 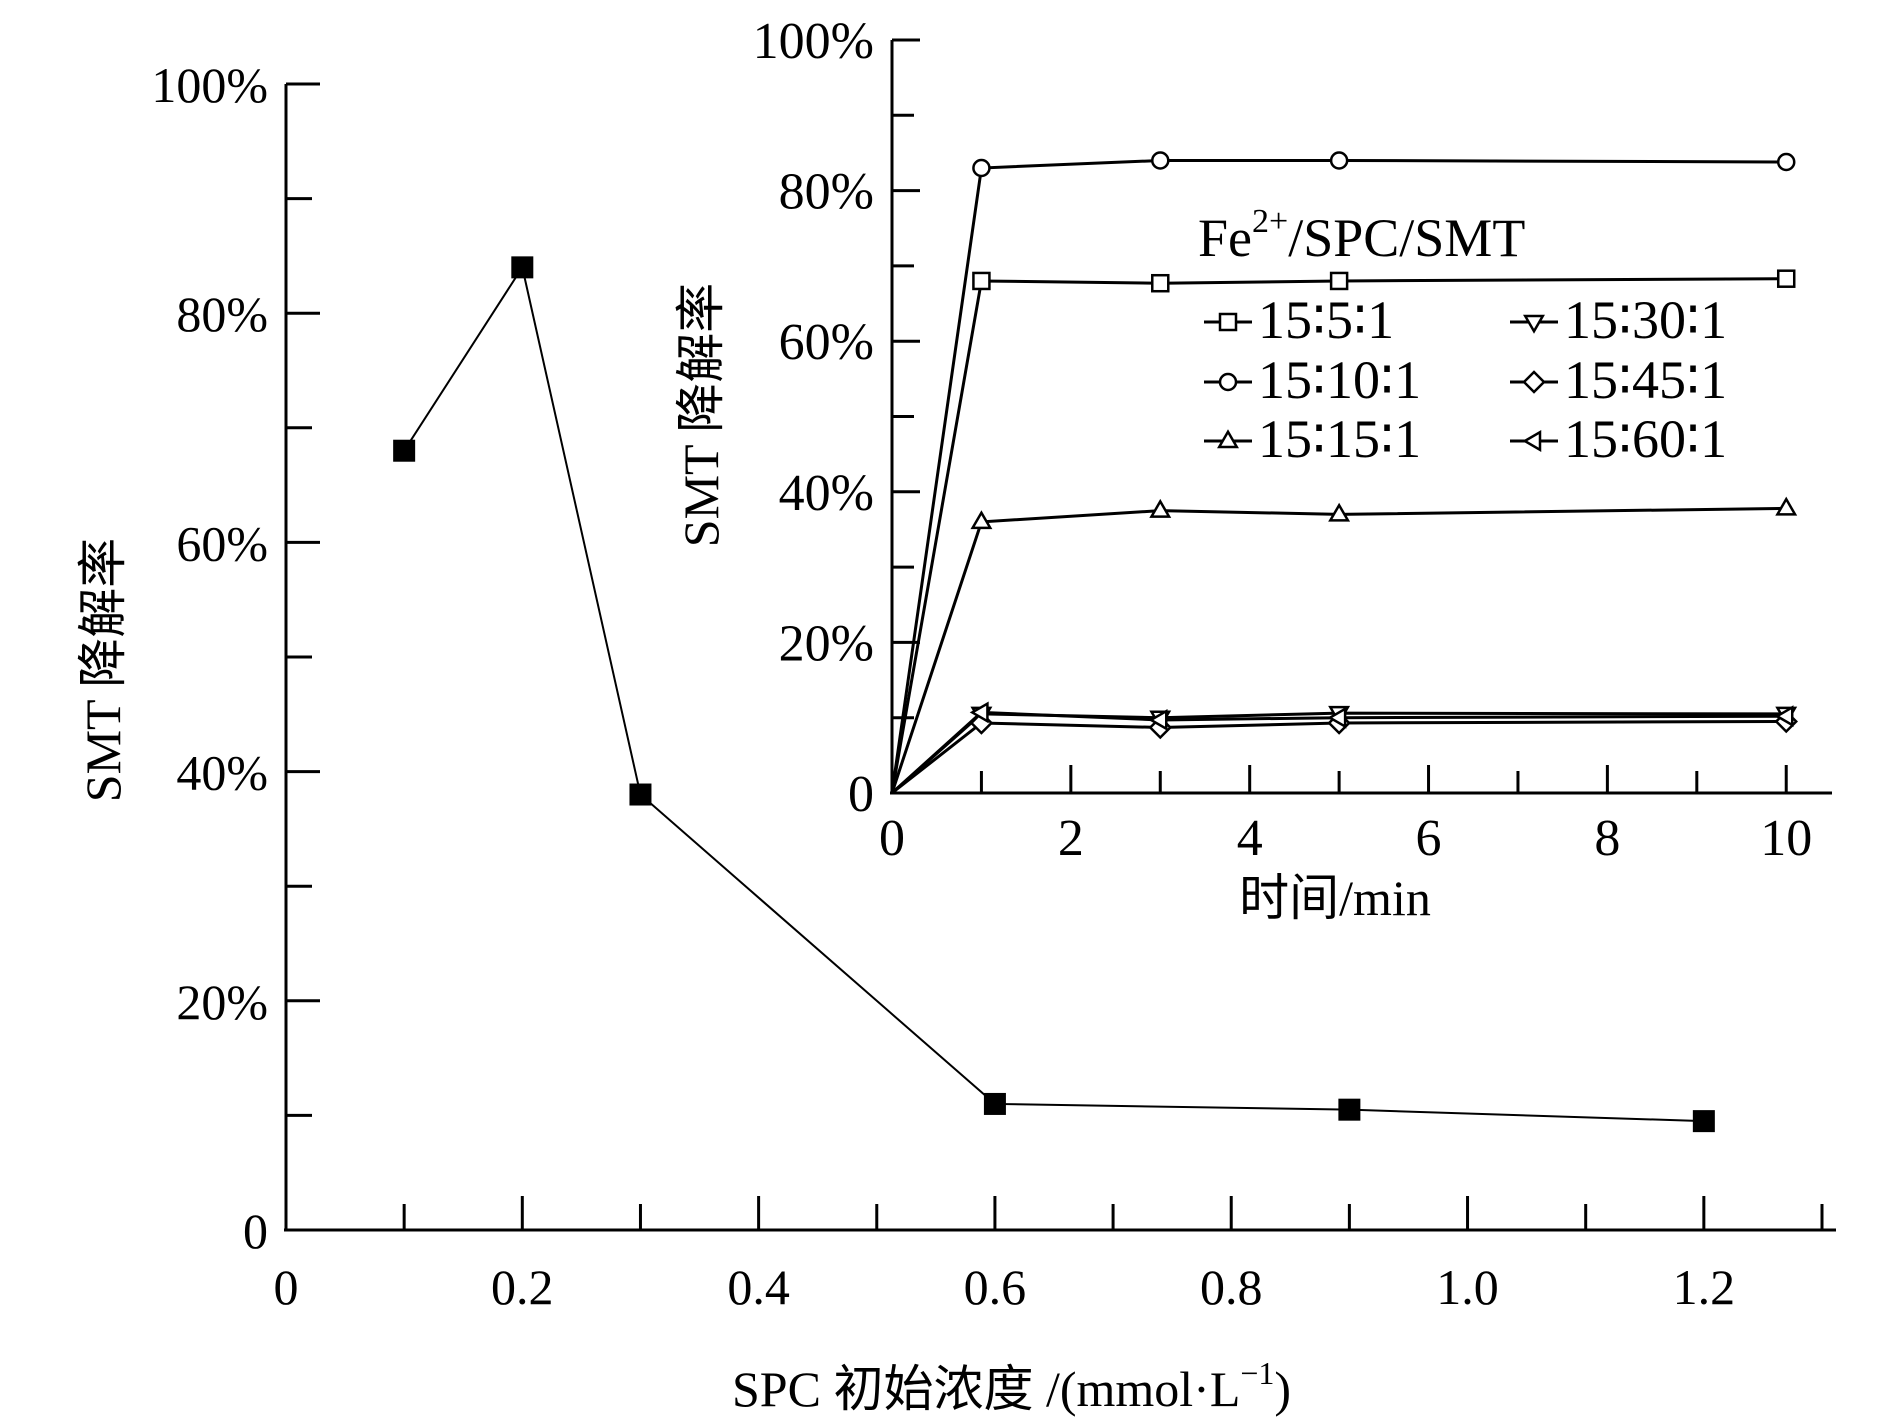 What do you see at coordinates (522, 1287) in the screenshot?
I see `main-x-tick-label: 0.2` at bounding box center [522, 1287].